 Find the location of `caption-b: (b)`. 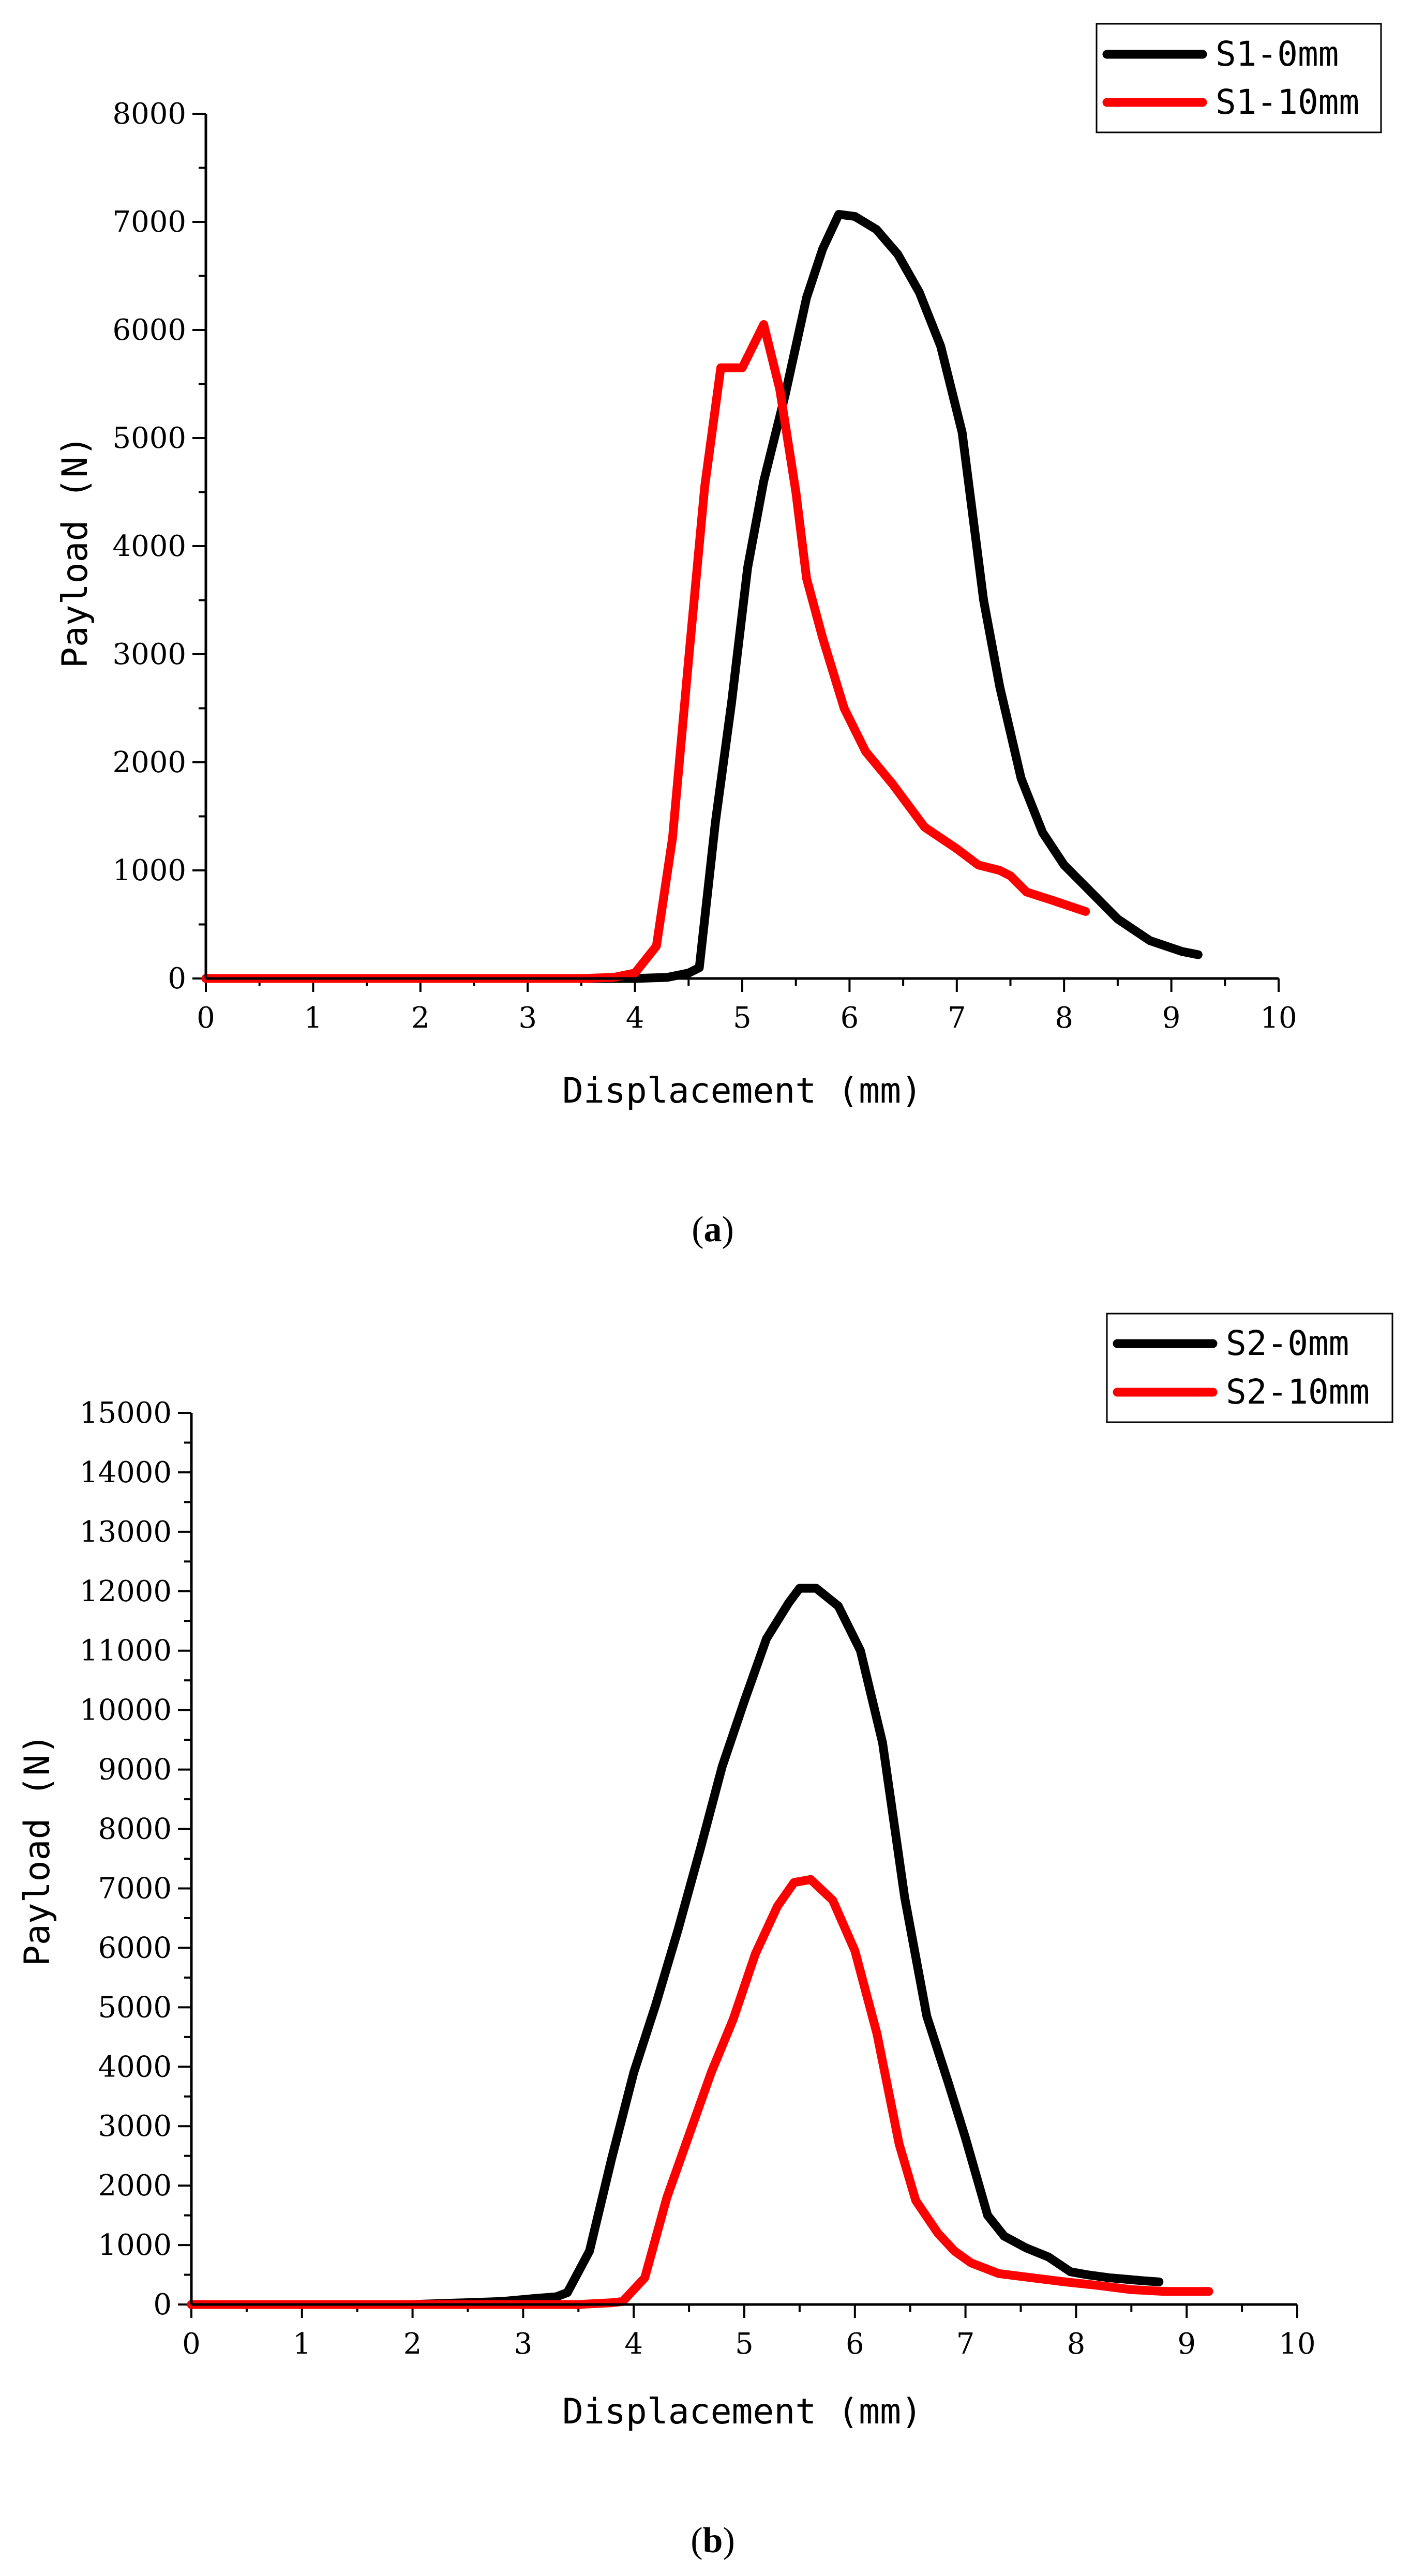

caption-b: (b) is located at coordinates (713, 2540).